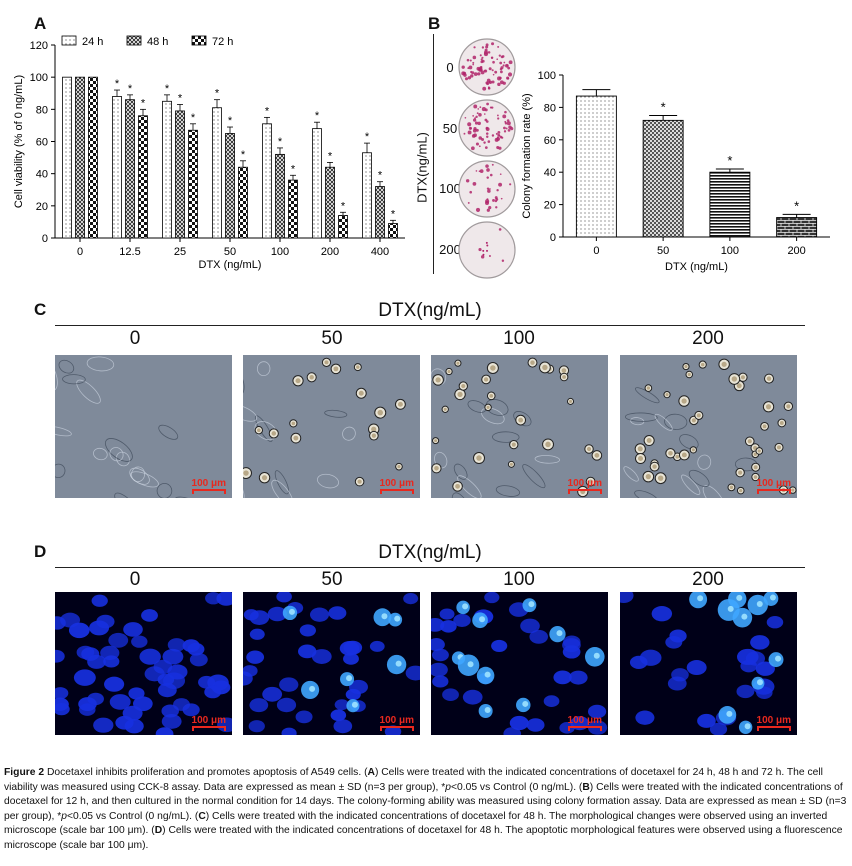 This screenshot has width=852, height=866. Describe the element at coordinates (157, 42) in the screenshot. I see `legend-label: 48 h` at that location.